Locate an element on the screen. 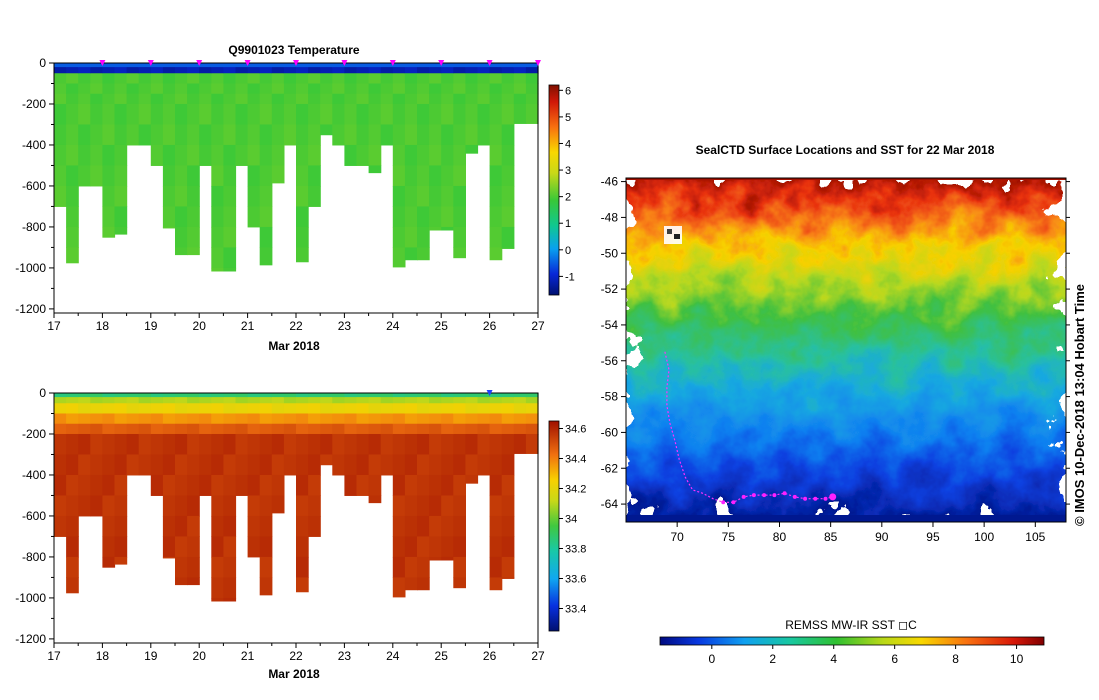 The width and height of the screenshot is (1099, 700). x-tick-label: 24 is located at coordinates (393, 656).